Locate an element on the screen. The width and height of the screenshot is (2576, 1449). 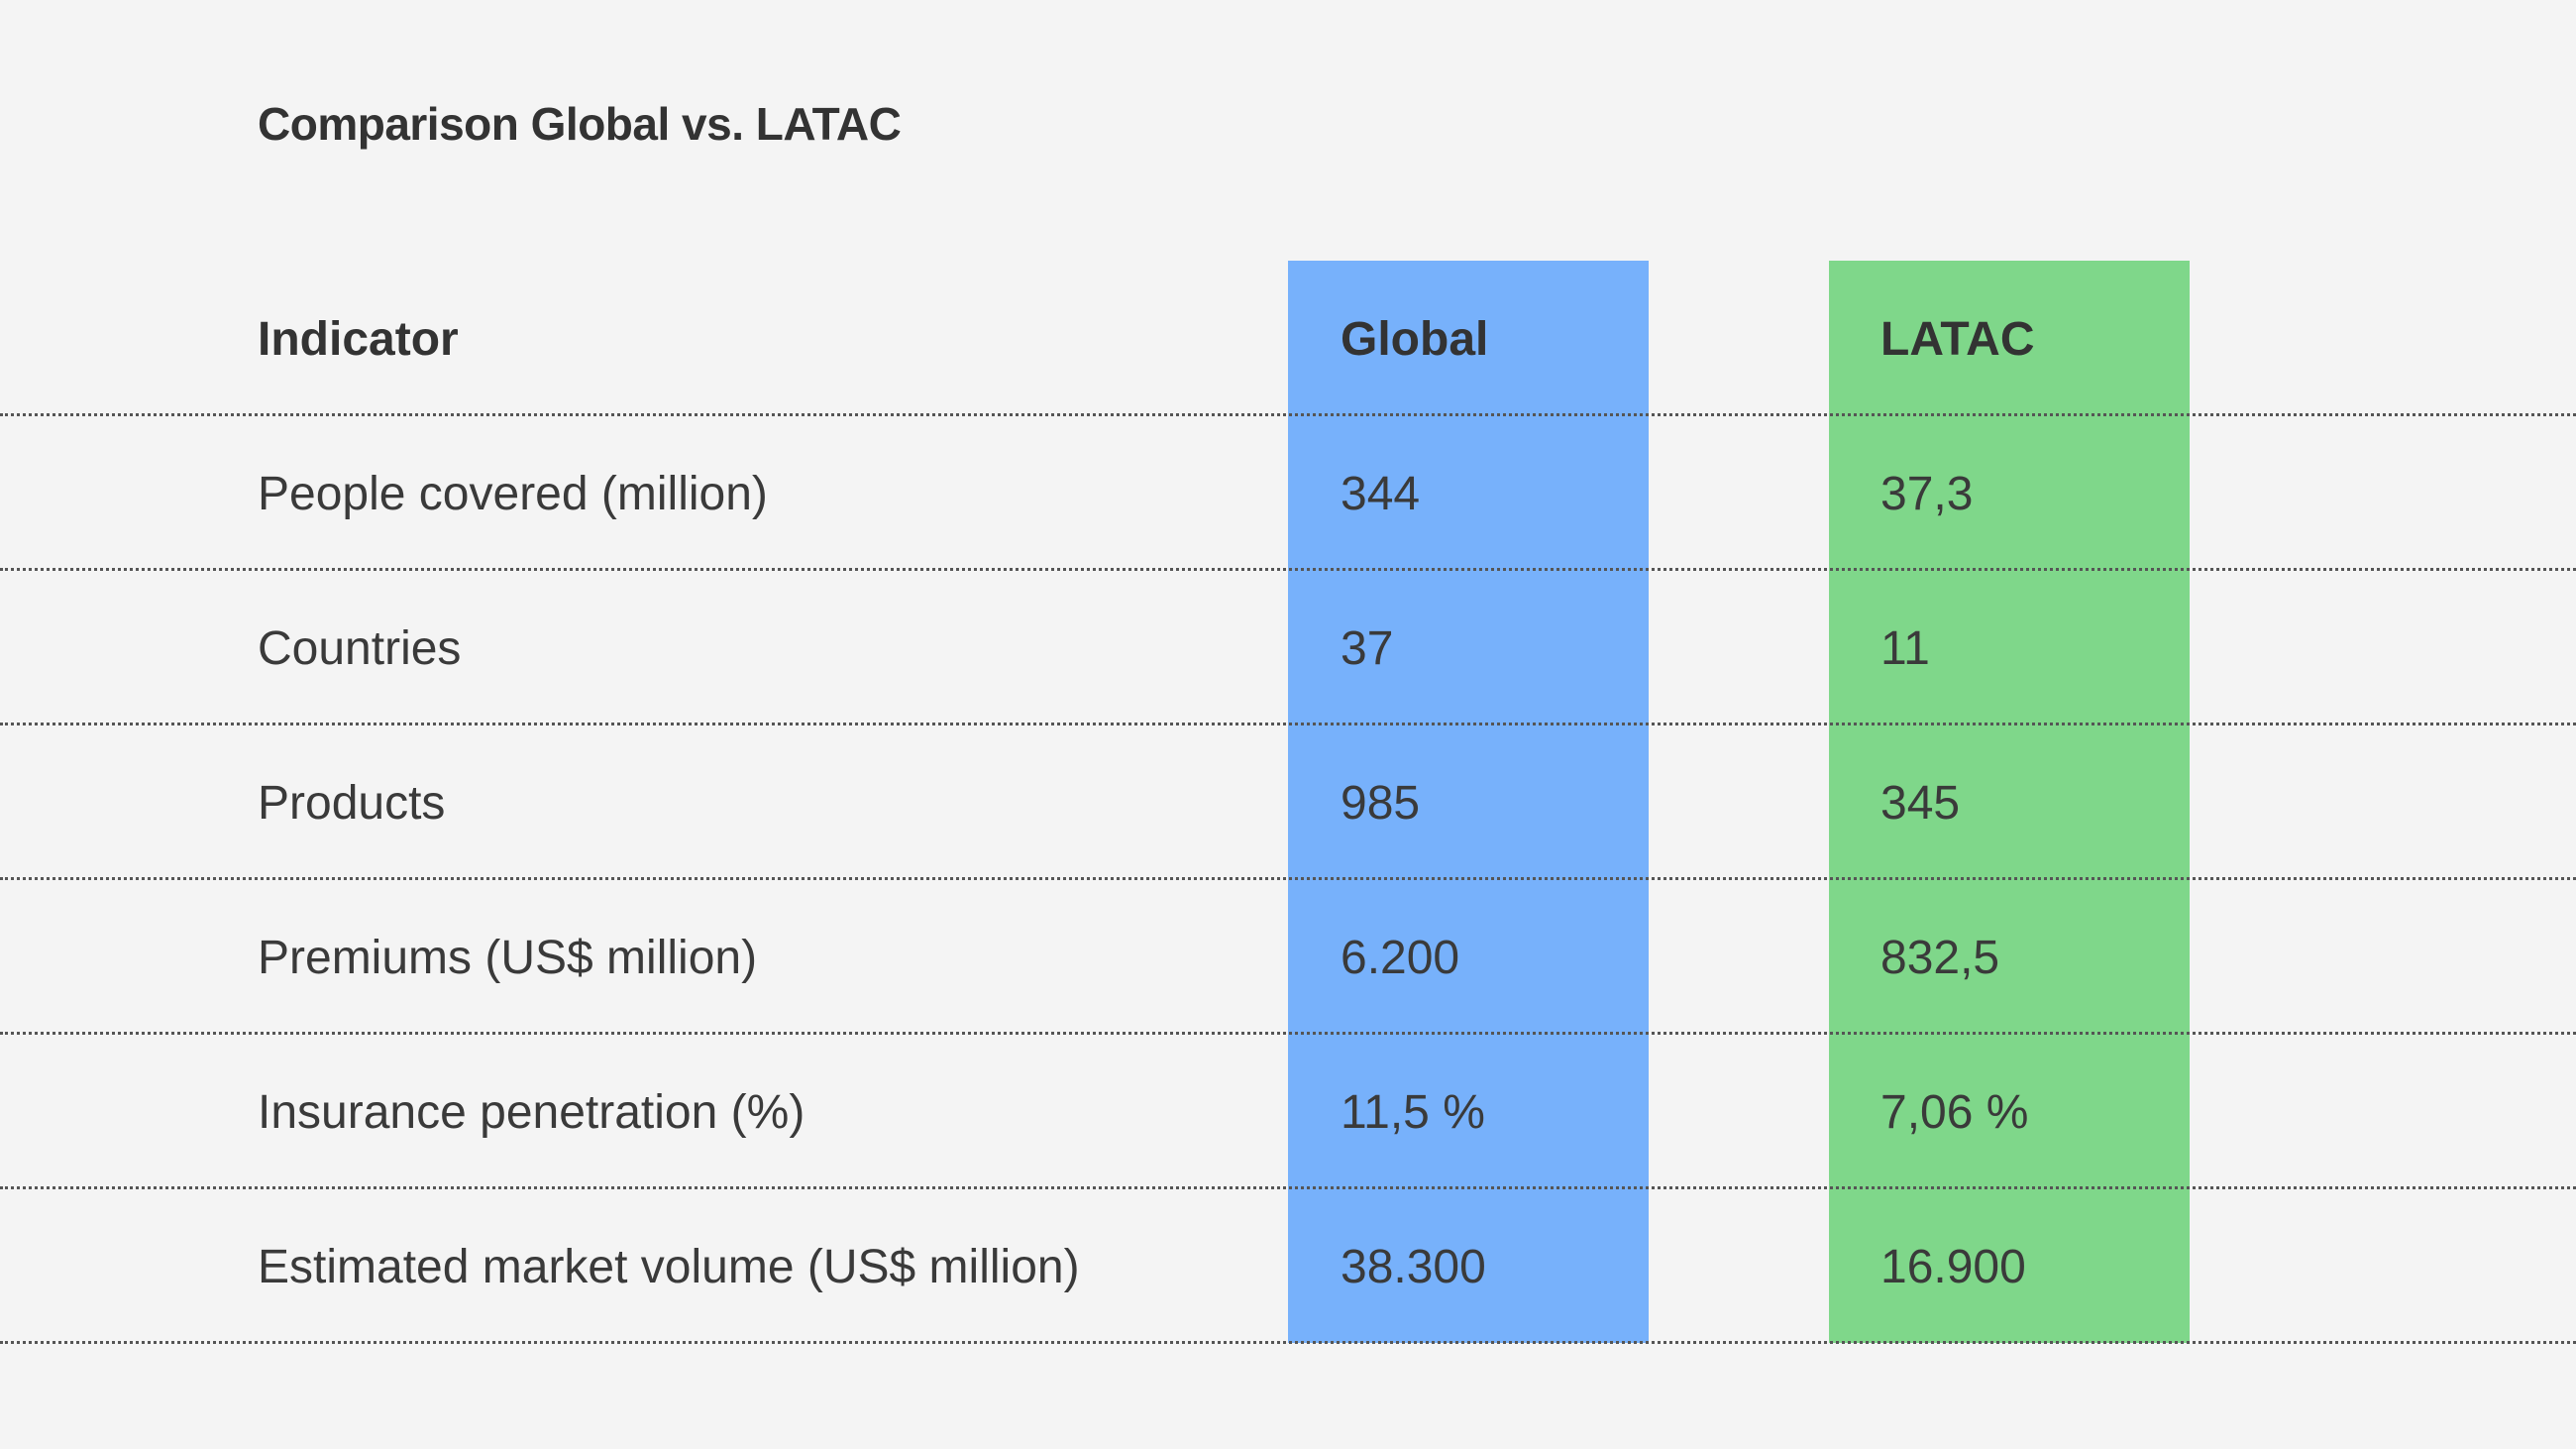
indicator-label: Countries is located at coordinates (360, 648).